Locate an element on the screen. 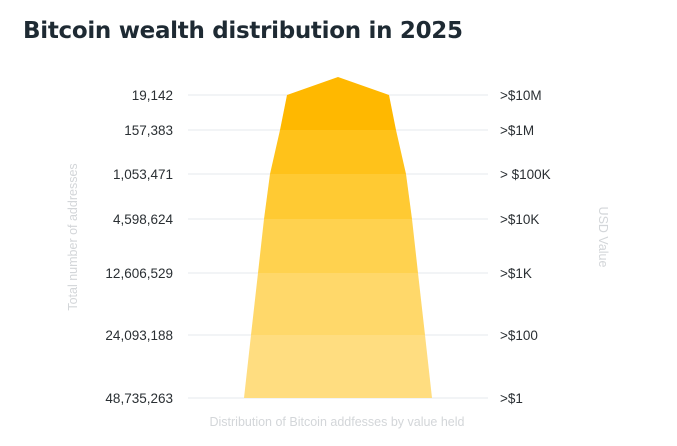  address-count-label: 4,598,624 is located at coordinates (143, 219).